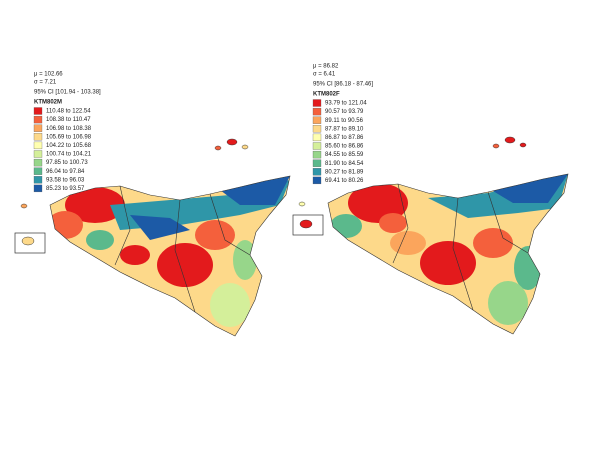 The image size is (600, 450). I want to click on legend-label: 110.48 to 122.54, so click(68, 112).